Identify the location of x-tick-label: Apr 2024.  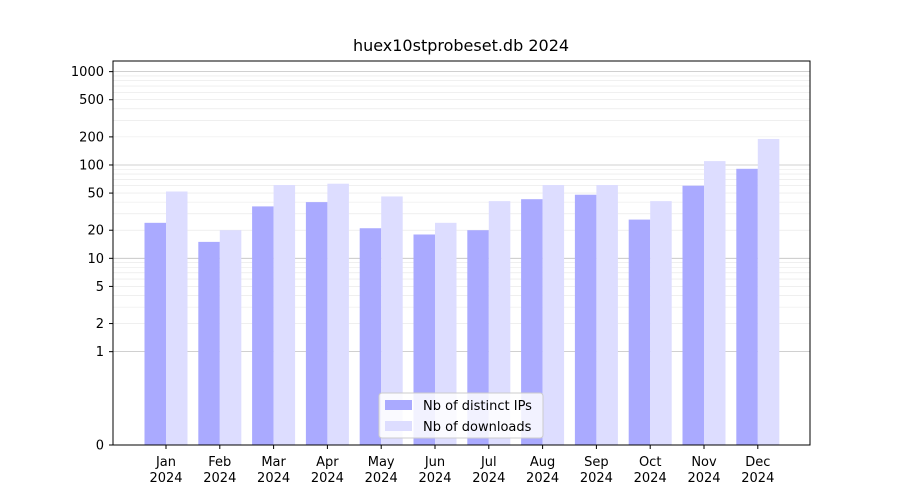
(327, 470).